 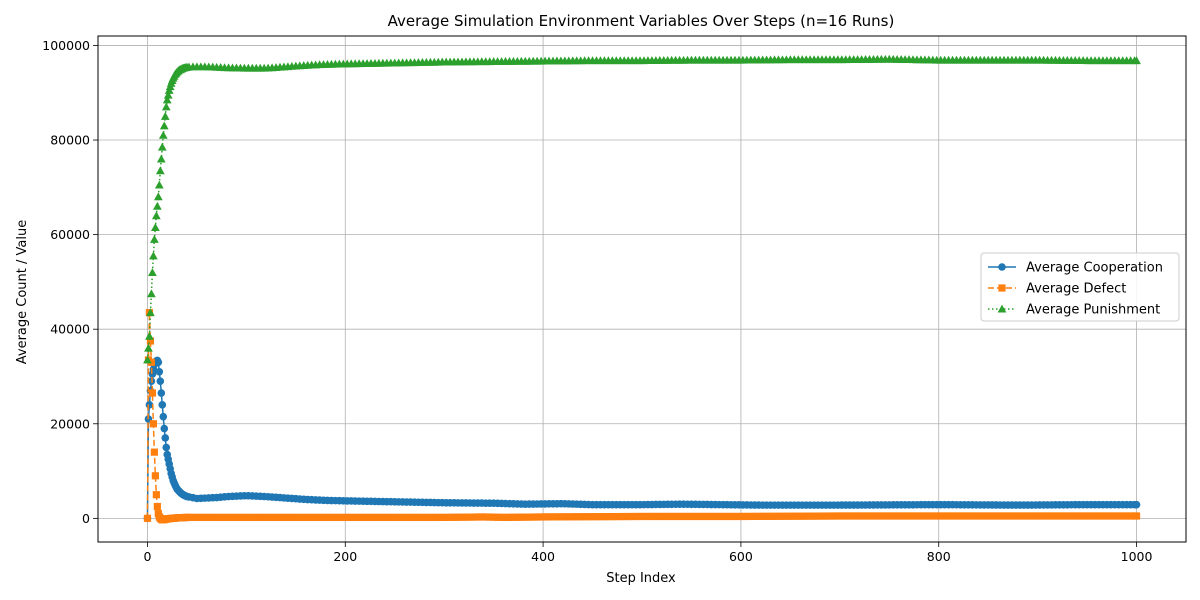 I want to click on legend-label: Average Punishment, so click(x=1093, y=310).